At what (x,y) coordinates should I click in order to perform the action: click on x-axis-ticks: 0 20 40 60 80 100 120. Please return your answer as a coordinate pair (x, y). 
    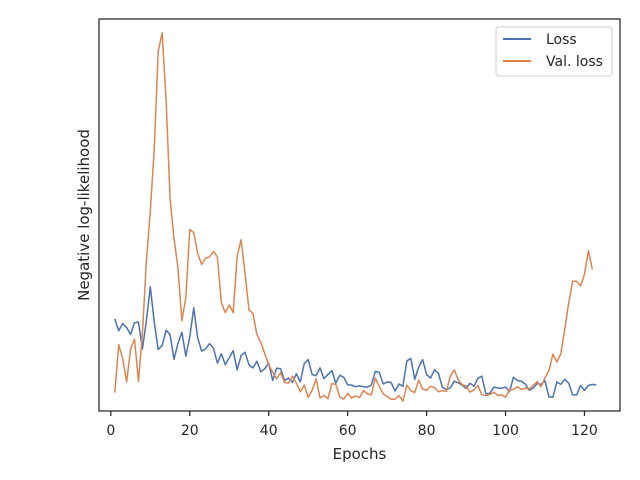
    Looking at the image, I should click on (352, 425).